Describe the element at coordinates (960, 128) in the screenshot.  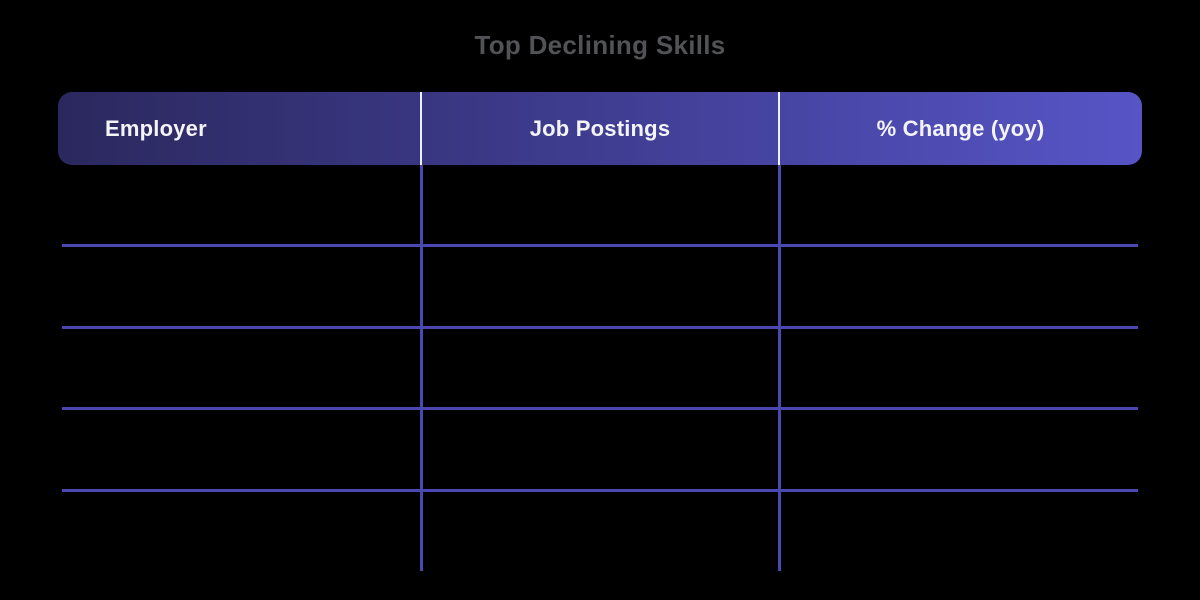
I see `column-header-pct-change-yoy: % Change (yoy)` at that location.